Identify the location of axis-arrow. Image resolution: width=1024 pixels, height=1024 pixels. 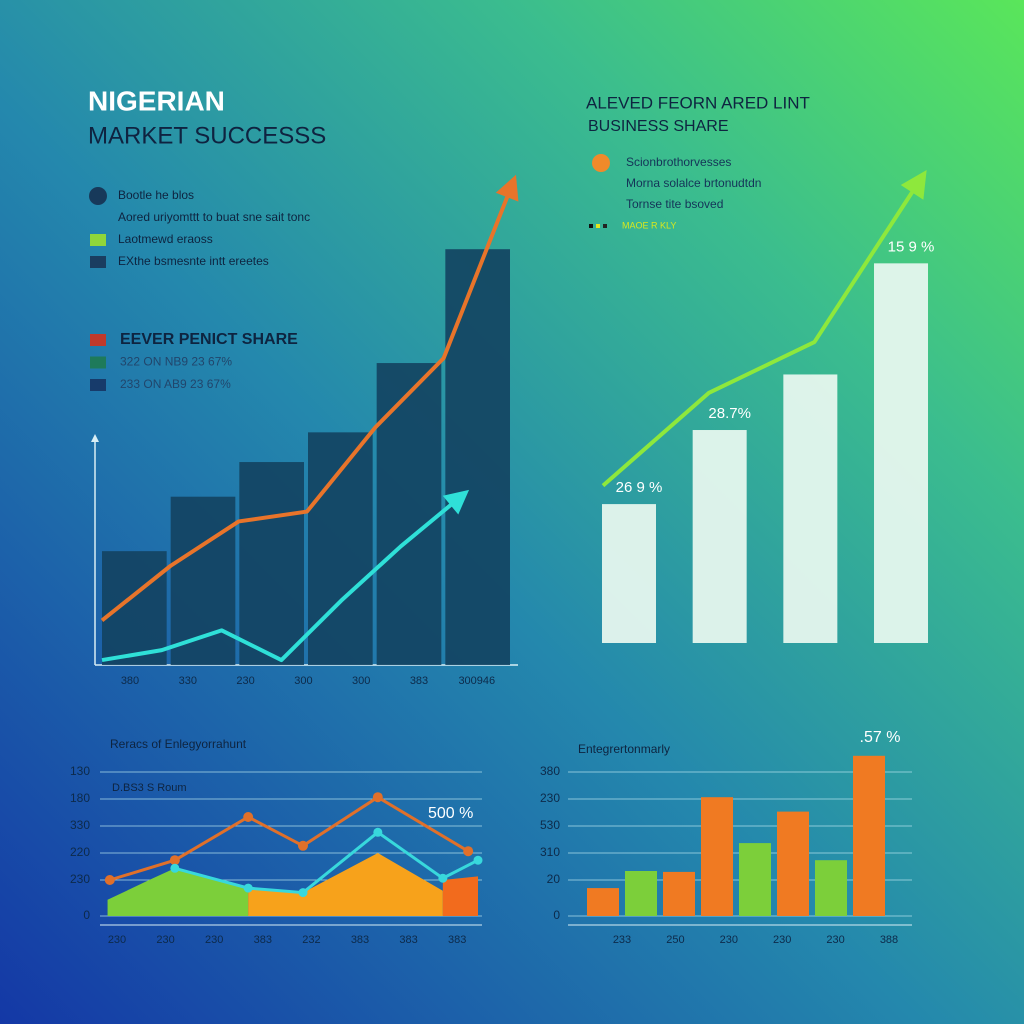
(95, 438).